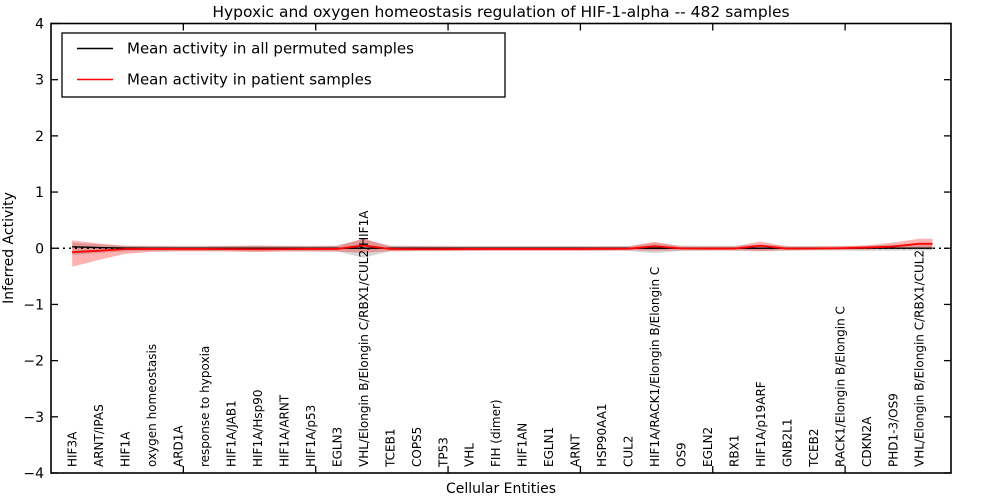 This screenshot has height=500, width=1000. Describe the element at coordinates (152, 405) in the screenshot. I see `x-entity-label: oxygen homeostasis` at that location.